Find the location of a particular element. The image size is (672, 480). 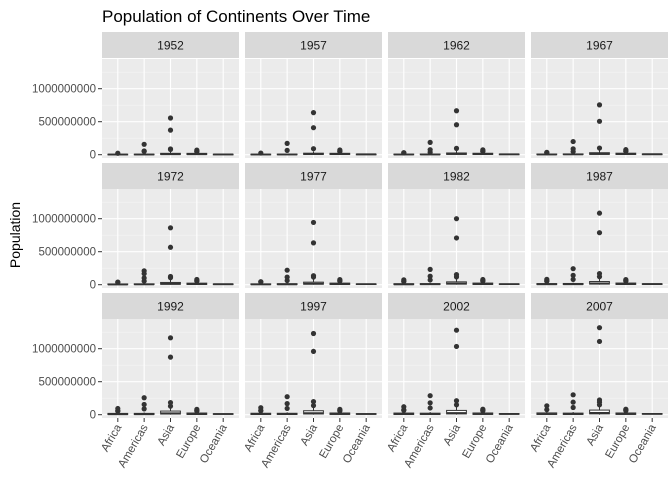

facet-strip-label: 1982 is located at coordinates (456, 177).